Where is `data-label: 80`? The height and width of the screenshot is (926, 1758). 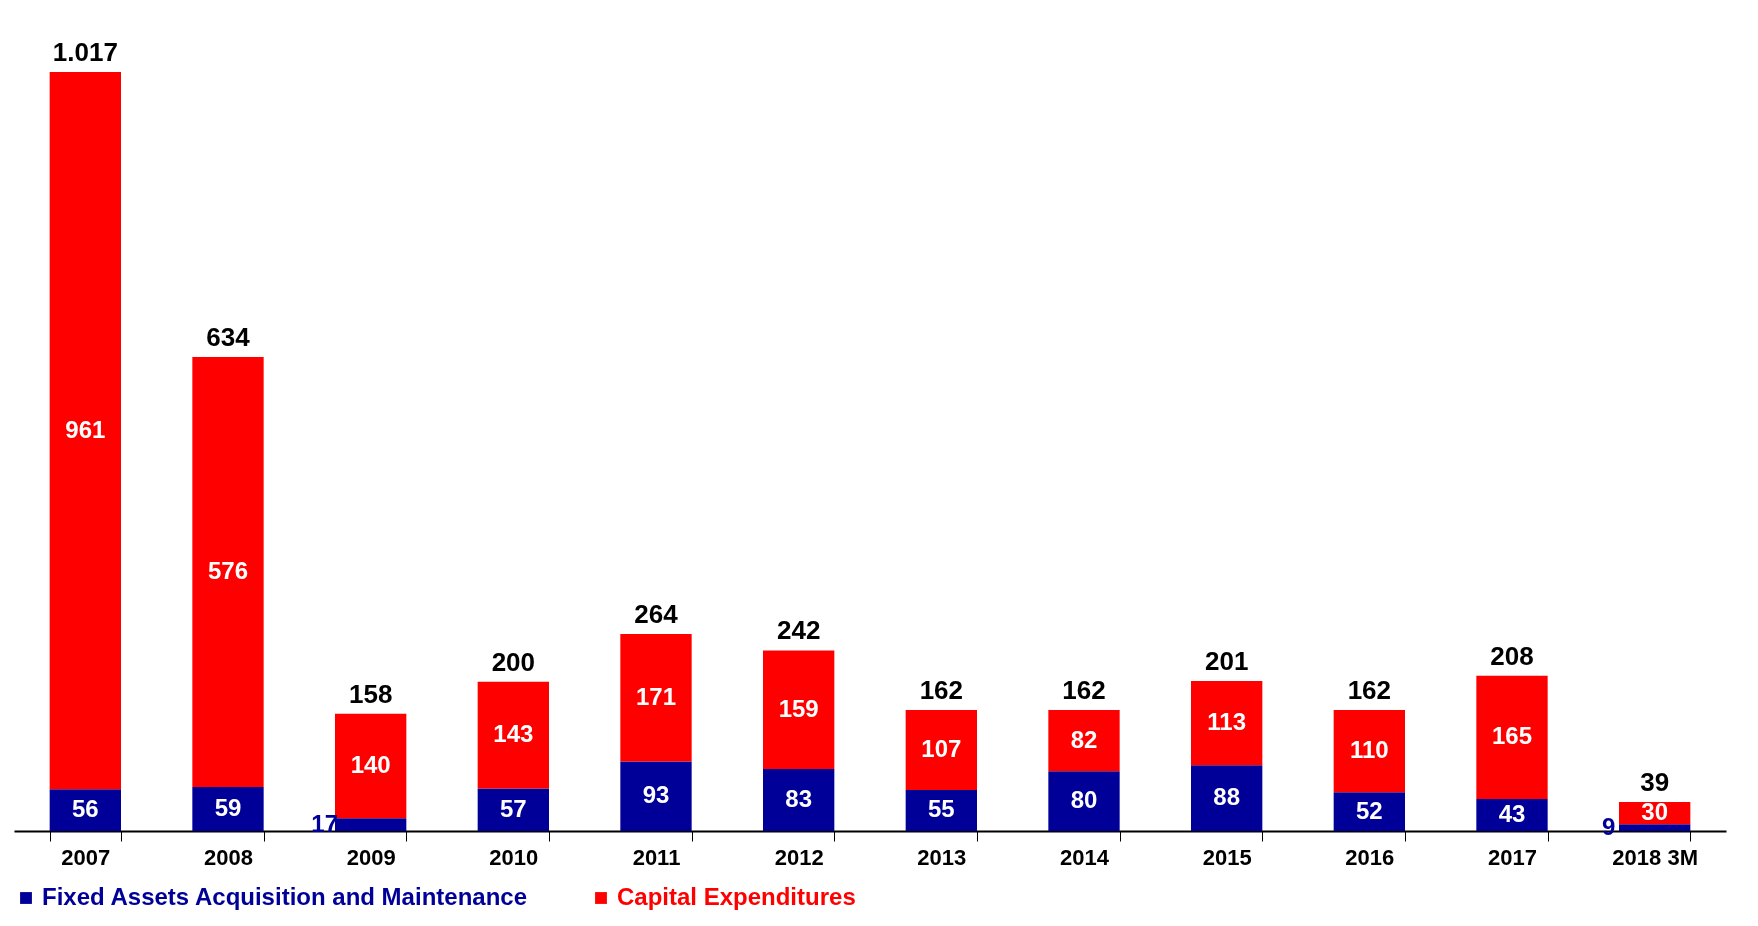 data-label: 80 is located at coordinates (1084, 800).